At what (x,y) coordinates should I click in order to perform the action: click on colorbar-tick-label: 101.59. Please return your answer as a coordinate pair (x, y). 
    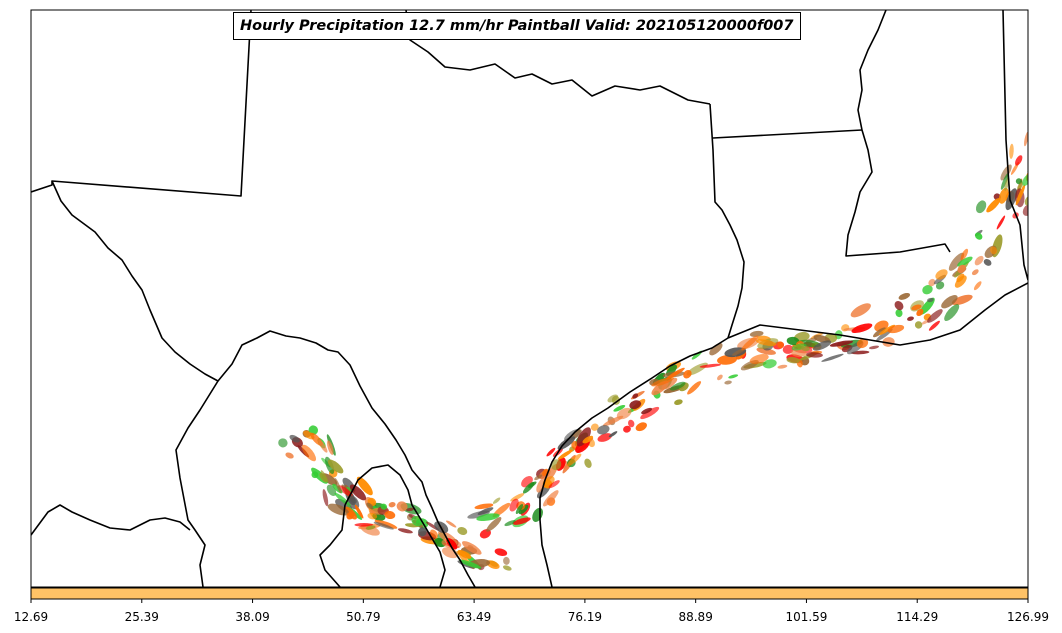
    Looking at the image, I should click on (806, 617).